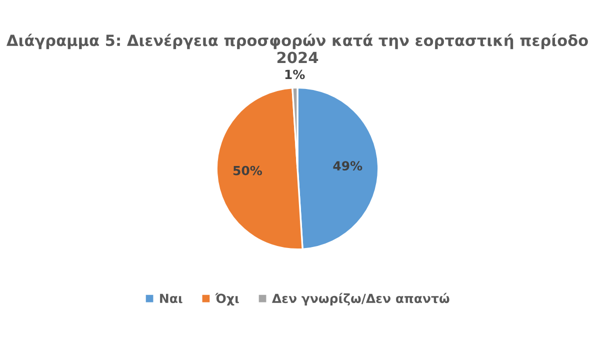 This screenshot has width=595, height=337. Describe the element at coordinates (247, 171) in the screenshot. I see `data-label: 50%` at that location.